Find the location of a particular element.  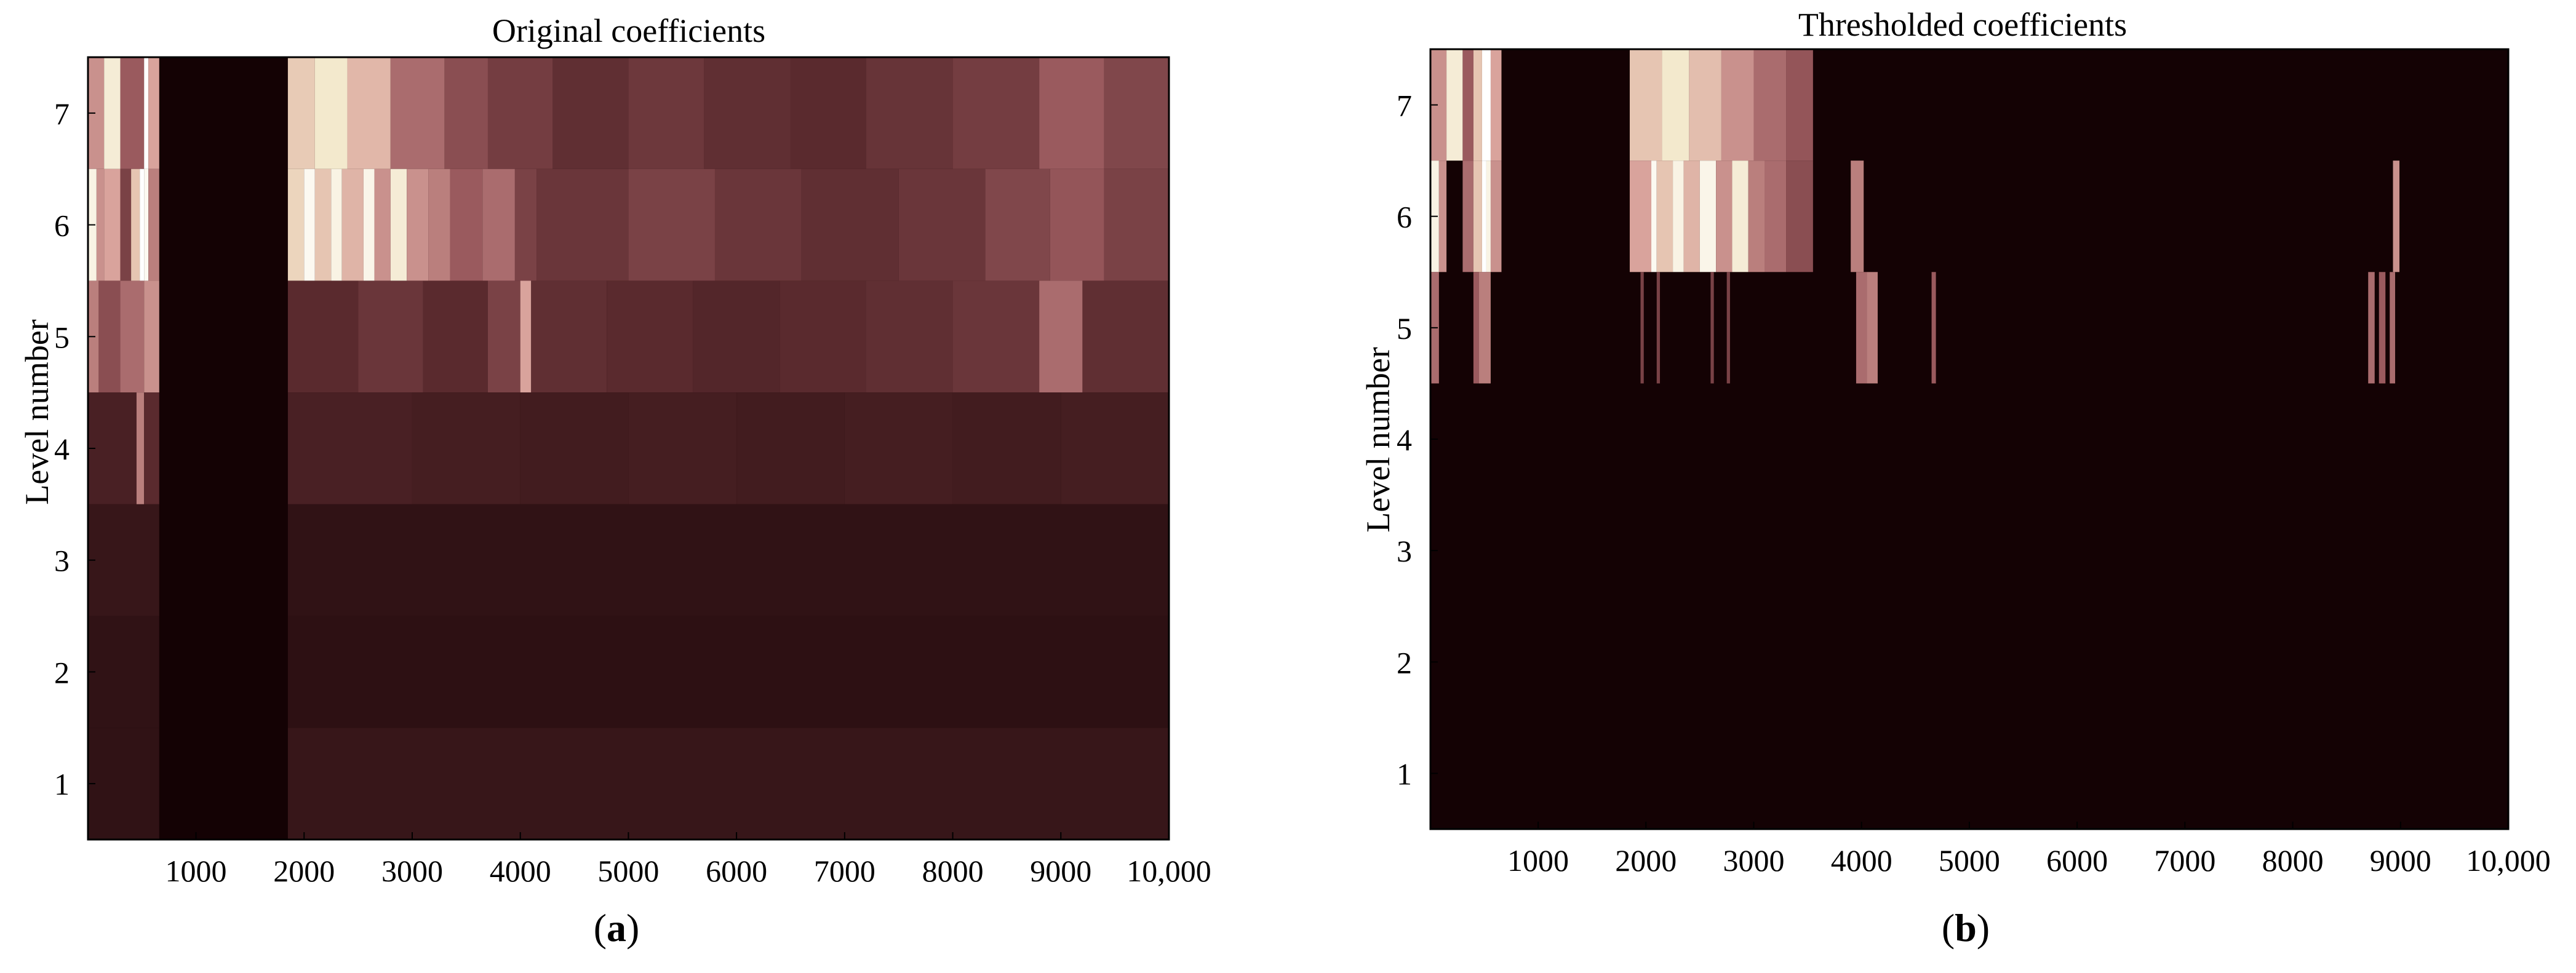

panel-b-title: Thresholded coefficients is located at coordinates (1962, 24).